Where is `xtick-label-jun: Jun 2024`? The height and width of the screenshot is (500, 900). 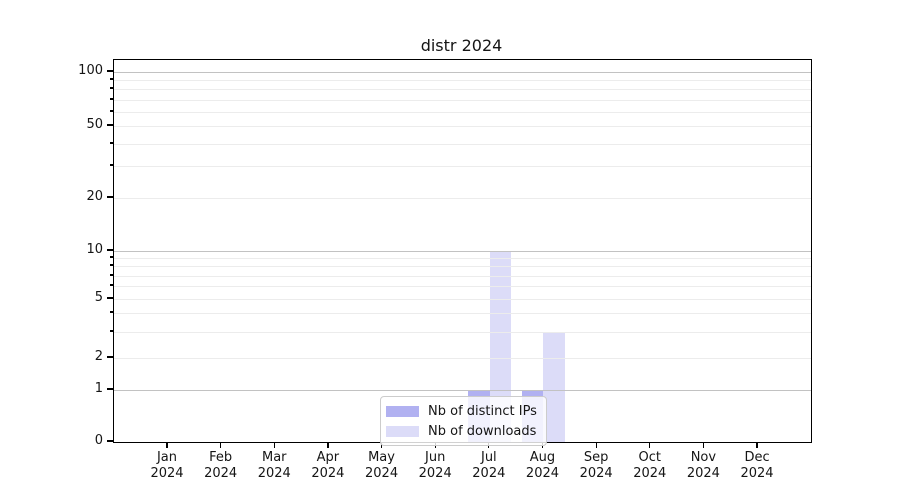 xtick-label-jun: Jun 2024 is located at coordinates (435, 466).